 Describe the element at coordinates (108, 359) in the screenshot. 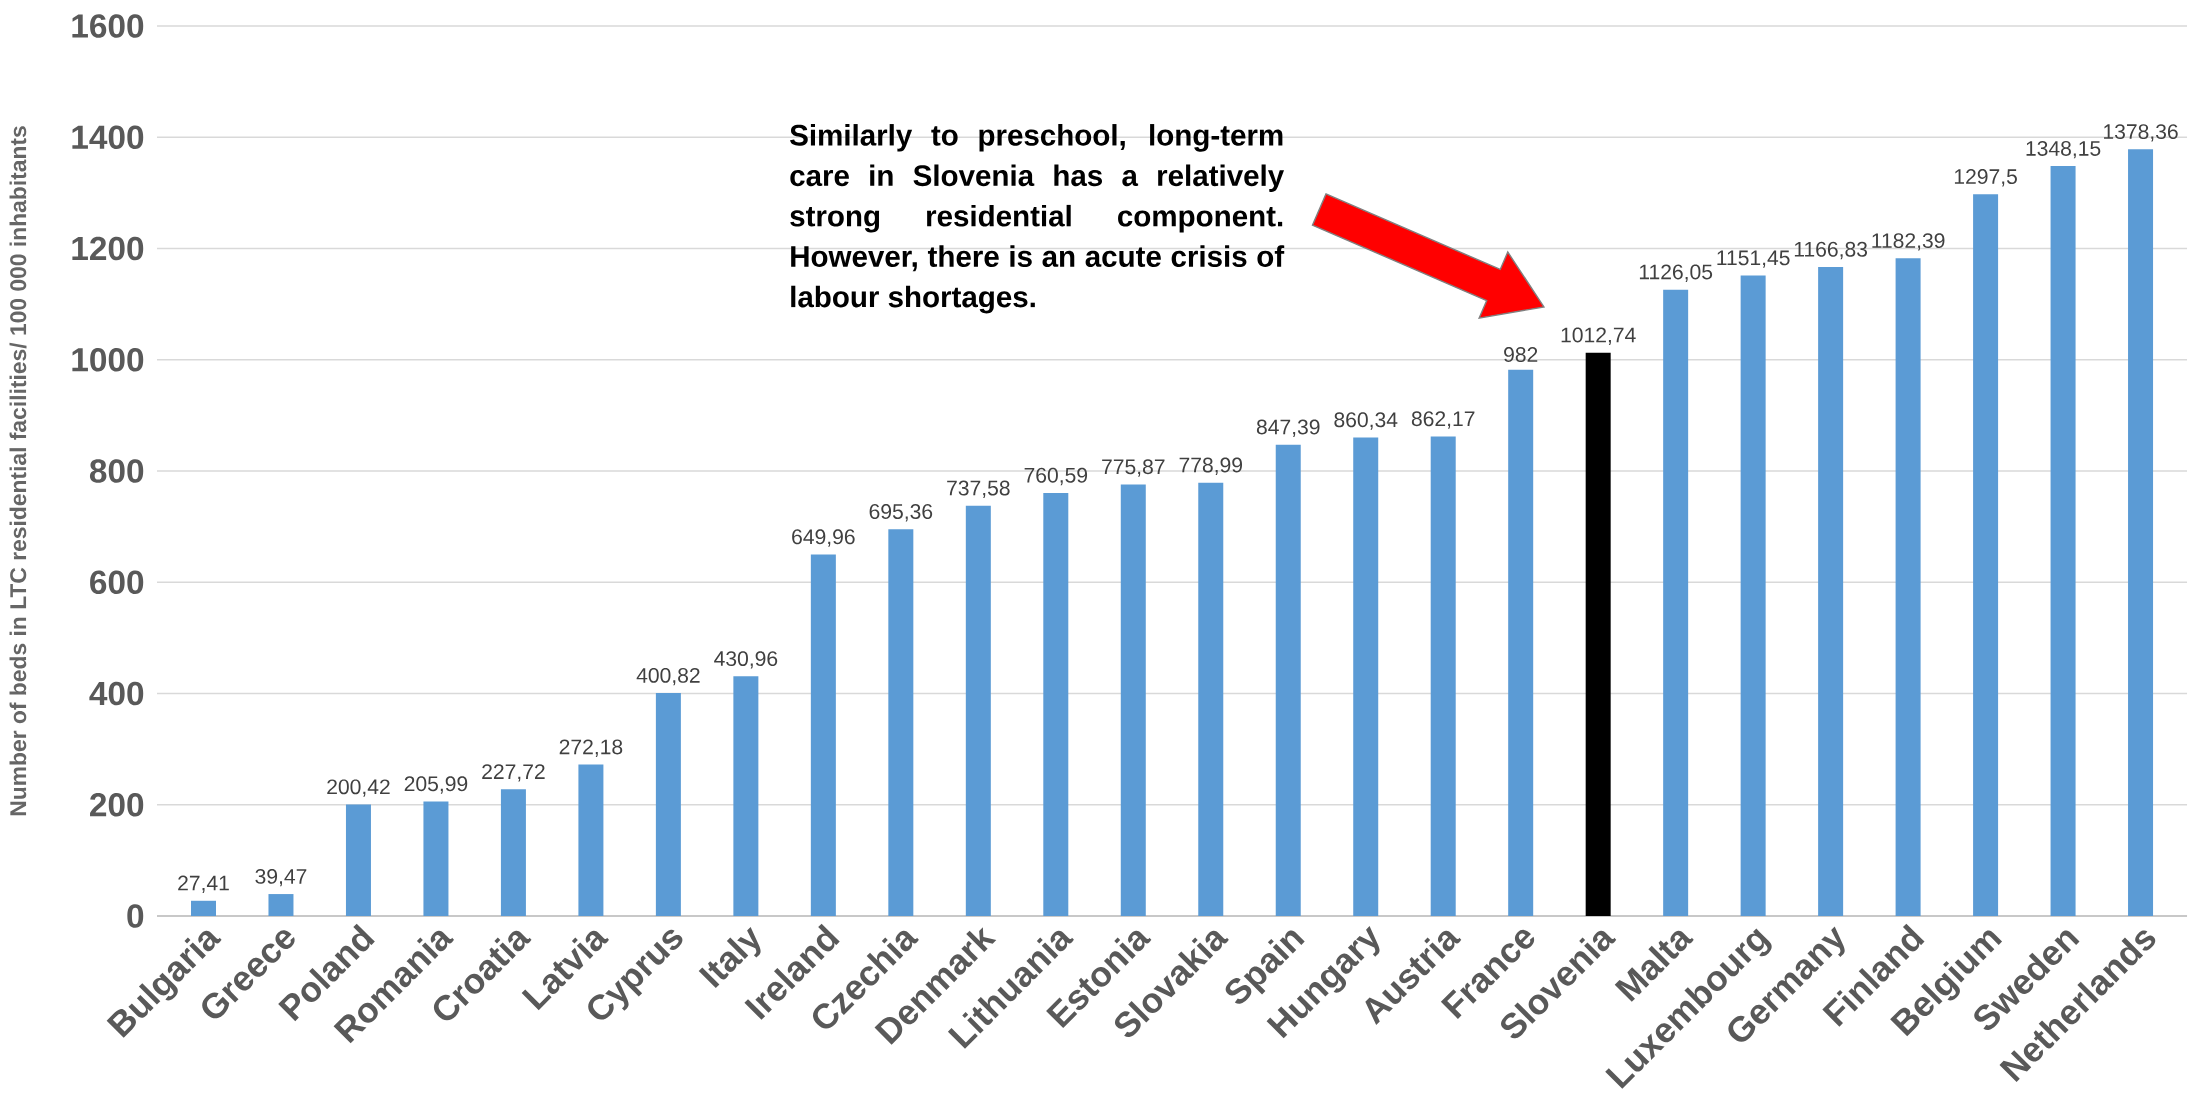

I see `y-tick-label: 1000` at that location.